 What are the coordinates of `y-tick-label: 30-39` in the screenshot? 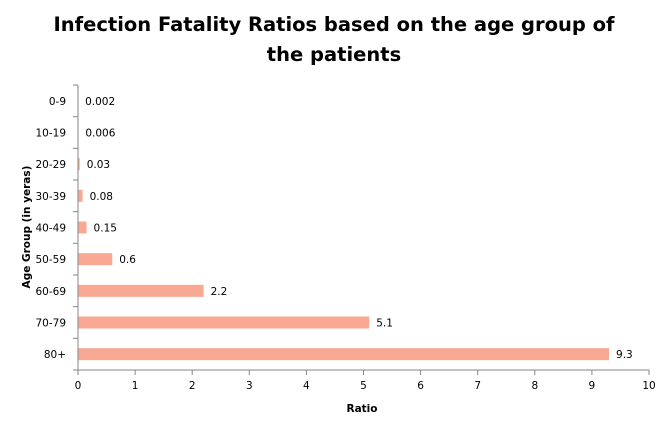 It's located at (50, 197).